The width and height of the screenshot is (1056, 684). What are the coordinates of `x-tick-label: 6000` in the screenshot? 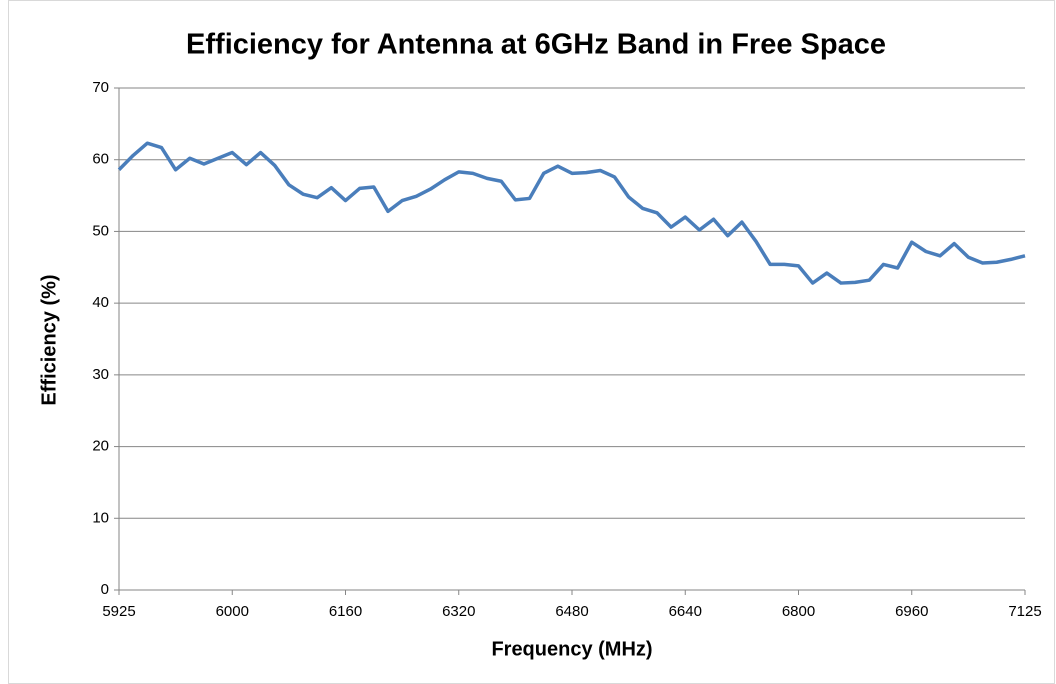 It's located at (232, 611).